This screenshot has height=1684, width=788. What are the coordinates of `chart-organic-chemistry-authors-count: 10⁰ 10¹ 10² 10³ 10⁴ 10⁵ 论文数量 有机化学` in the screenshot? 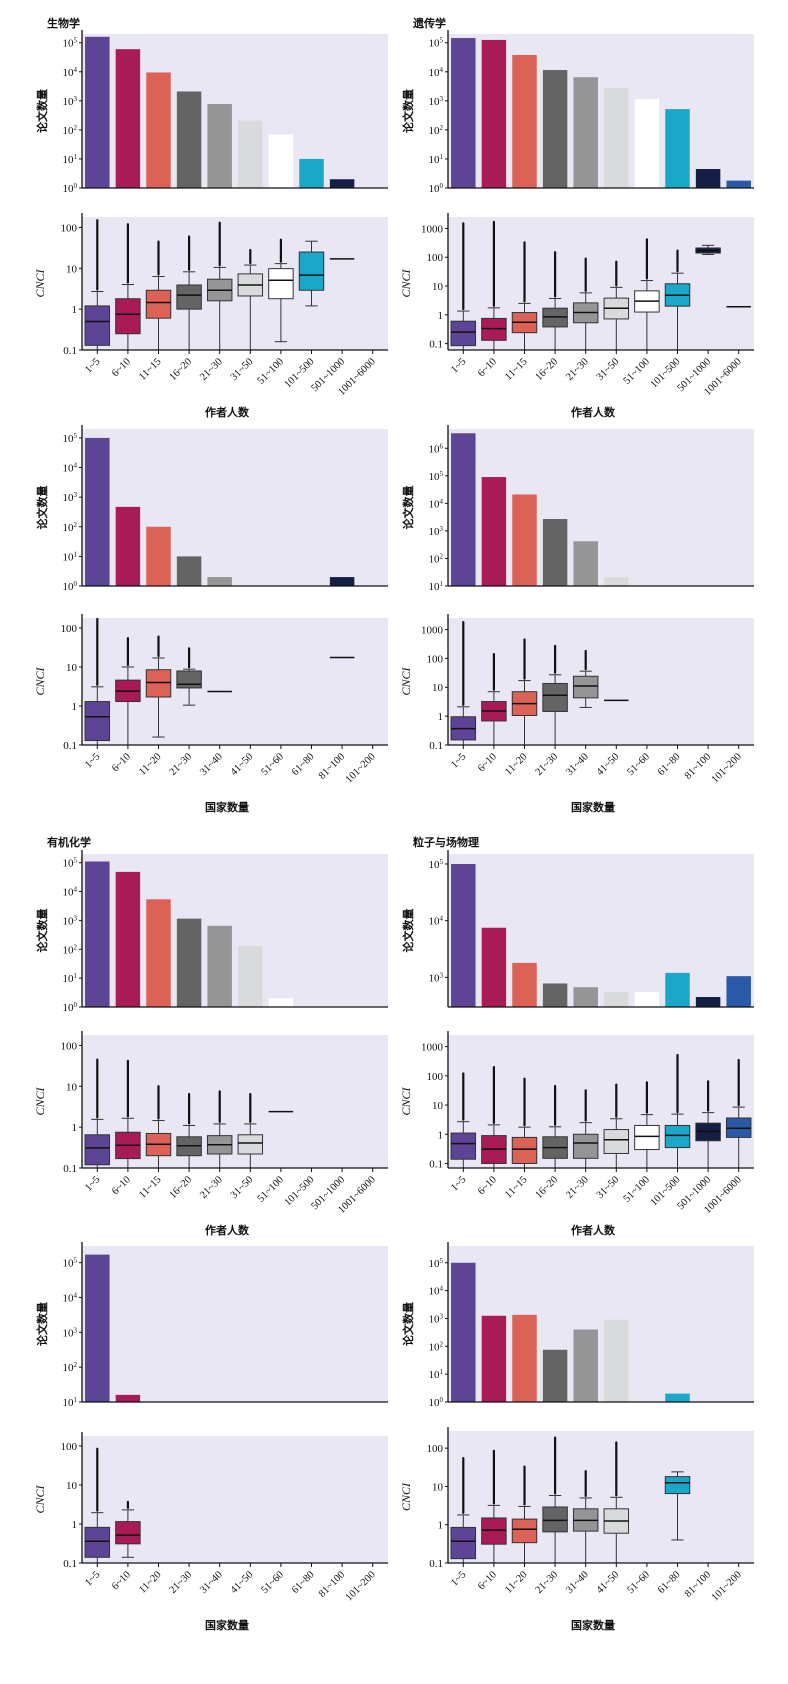 It's located at (211, 924).